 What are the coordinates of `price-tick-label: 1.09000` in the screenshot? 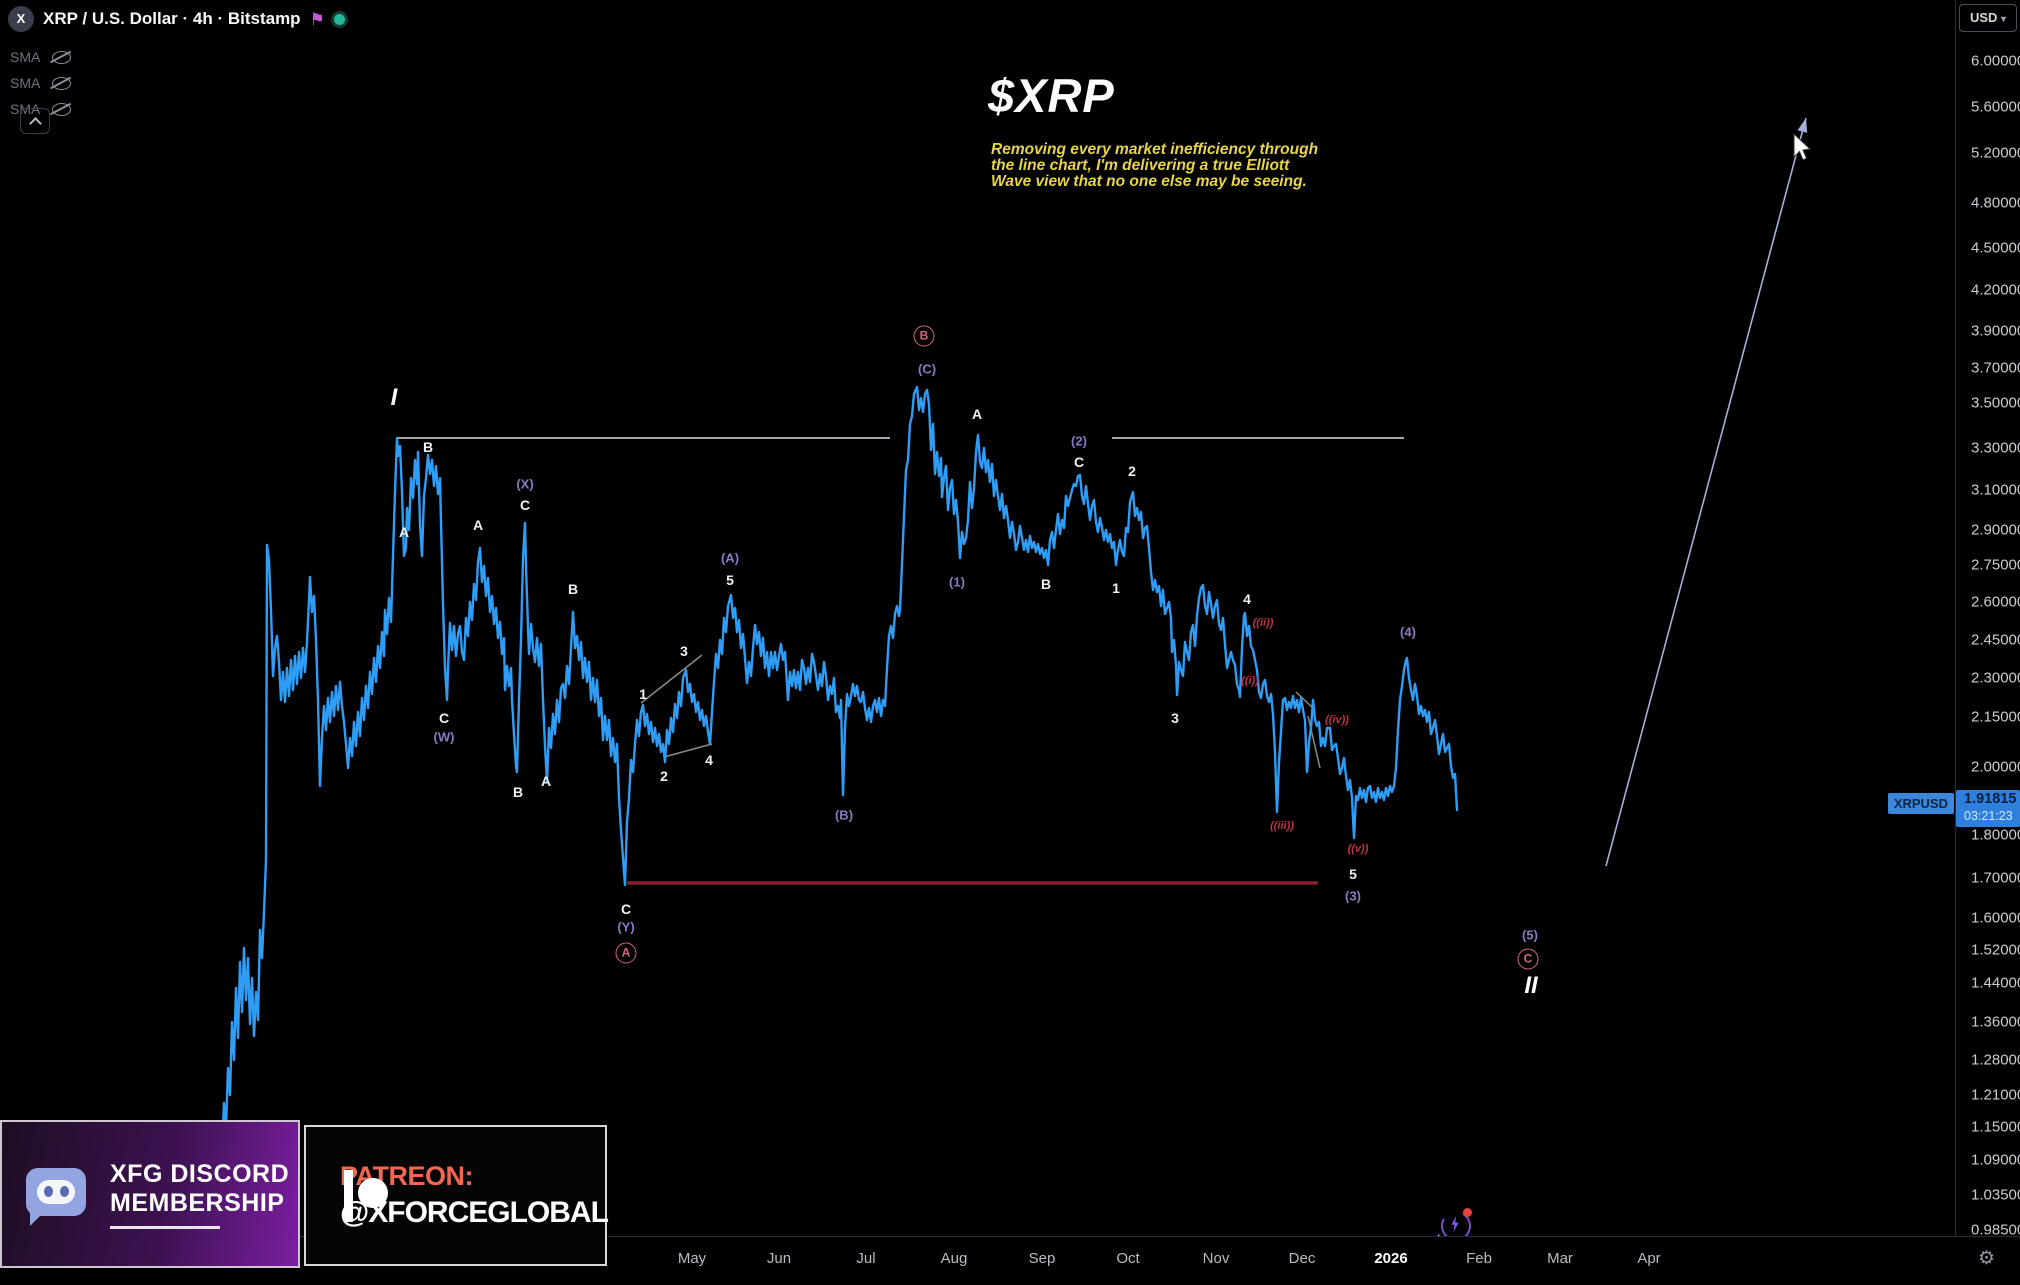 It's located at (1995, 1160).